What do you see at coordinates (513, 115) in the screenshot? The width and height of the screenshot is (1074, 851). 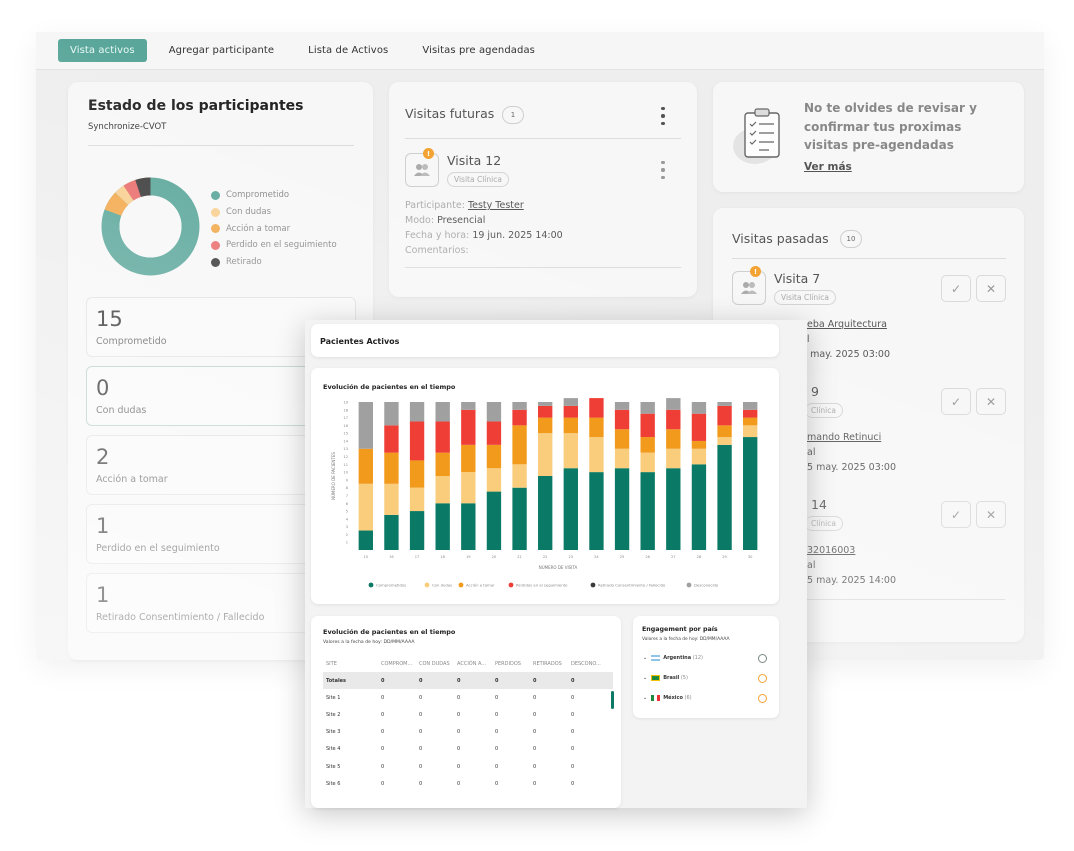 I see `future-visits-count: 1` at bounding box center [513, 115].